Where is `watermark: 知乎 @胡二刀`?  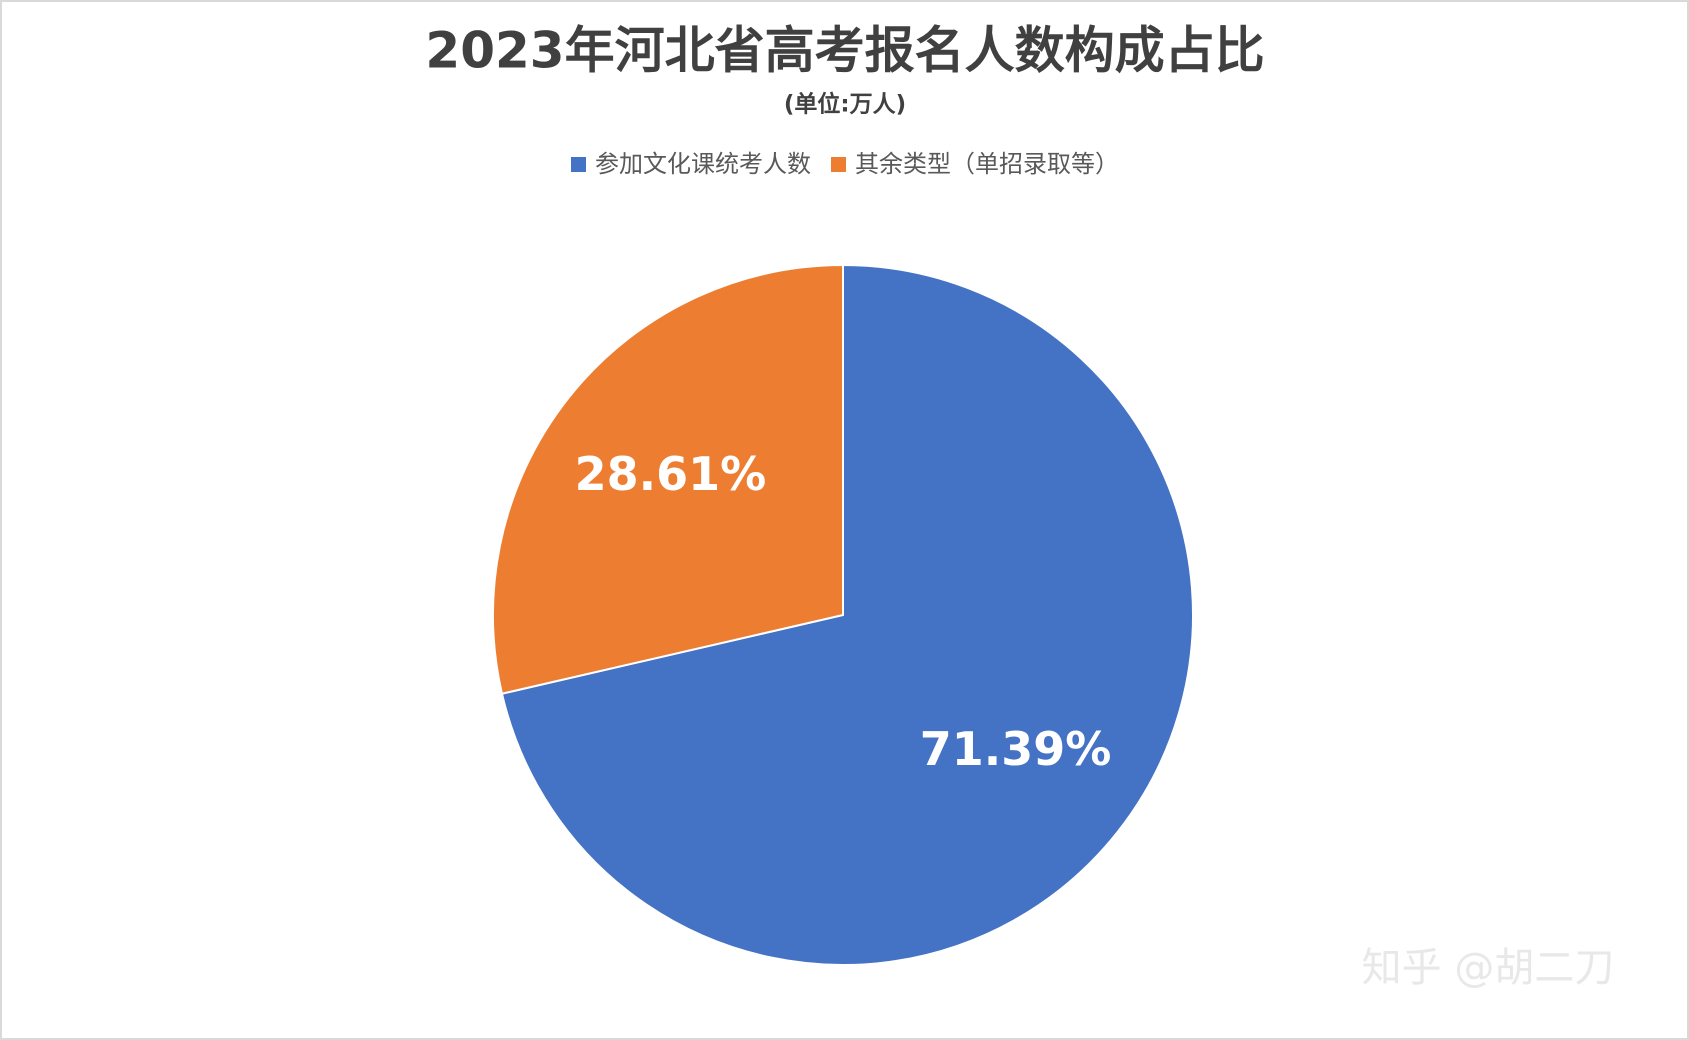 watermark: 知乎 @胡二刀 is located at coordinates (1488, 968).